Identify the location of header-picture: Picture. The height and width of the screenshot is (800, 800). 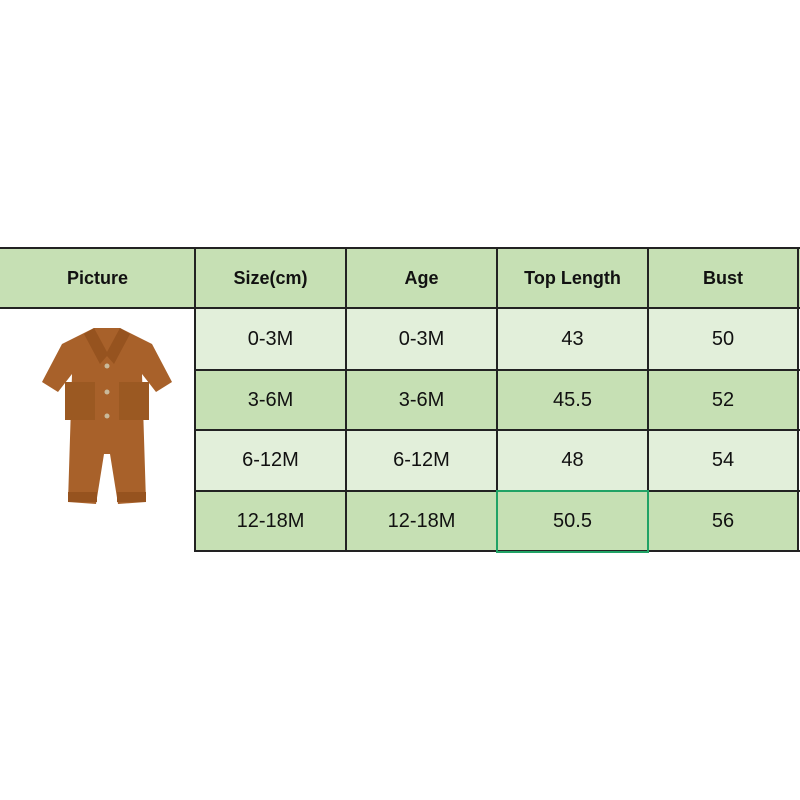
(97, 278).